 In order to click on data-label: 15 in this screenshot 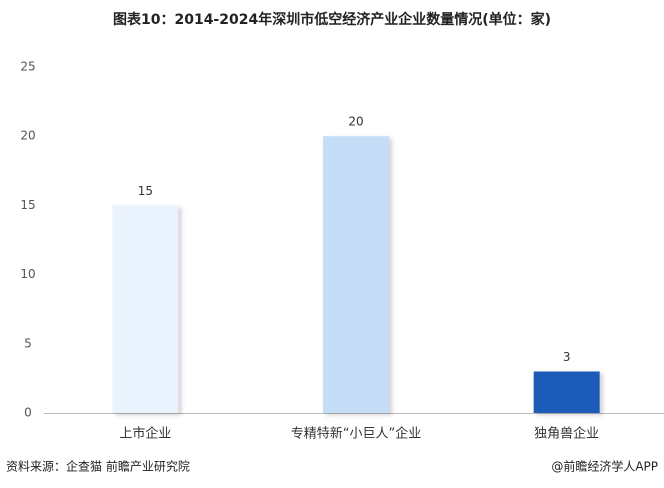, I will do `click(145, 191)`.